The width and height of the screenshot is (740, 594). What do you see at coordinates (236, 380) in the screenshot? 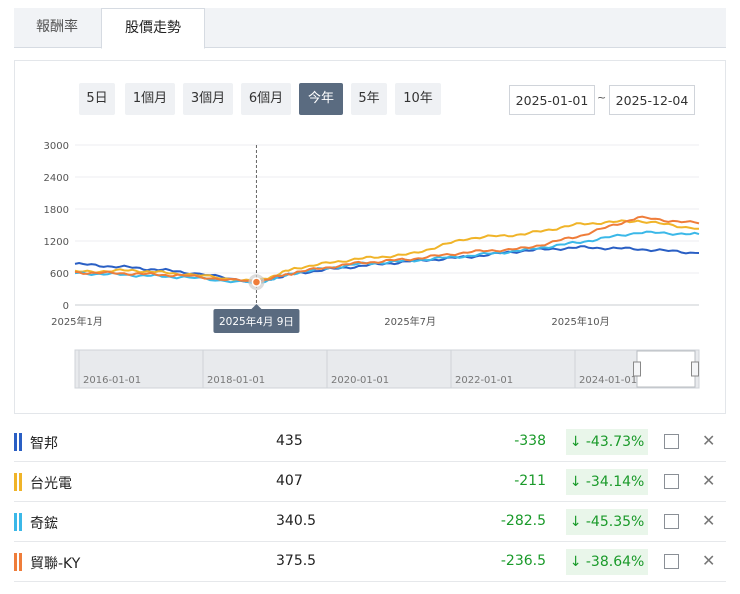
I see `navigator-date-label: 2018-01-01` at bounding box center [236, 380].